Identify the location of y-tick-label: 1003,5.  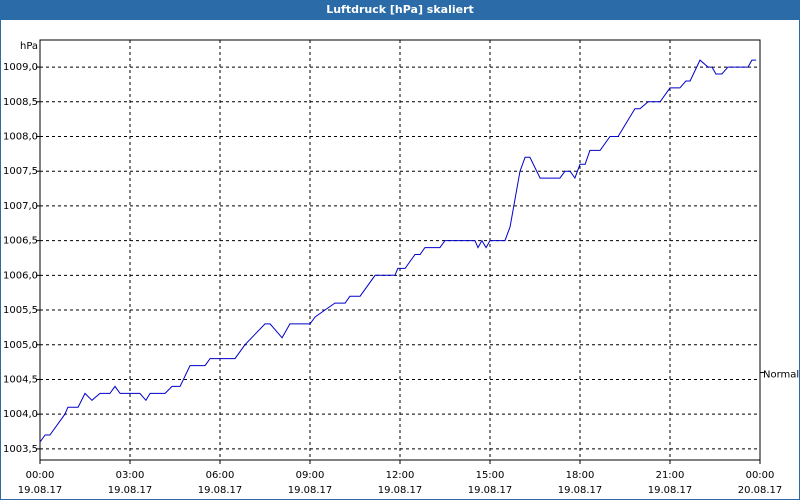
(20, 449).